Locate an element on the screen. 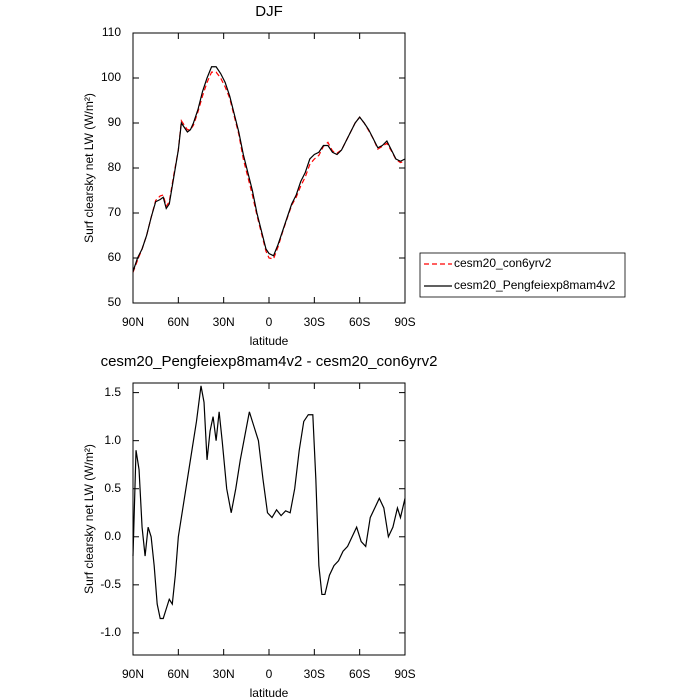  y-tick-label: 50 is located at coordinates (115, 302).